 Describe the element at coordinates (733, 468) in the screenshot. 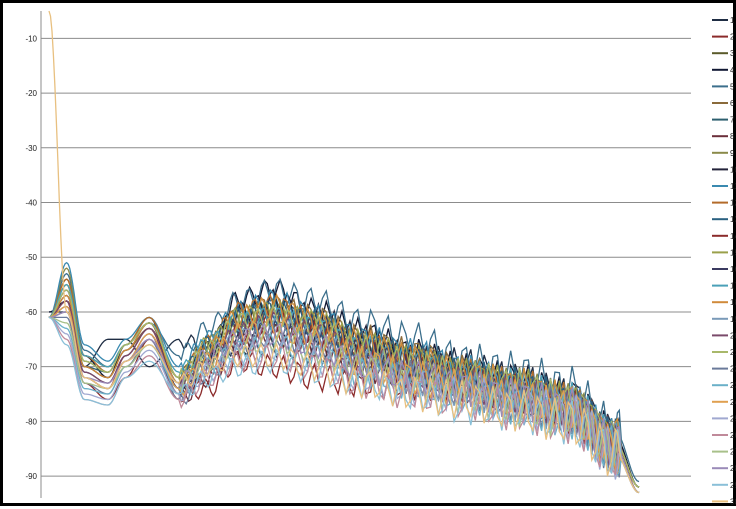

I see `legend-label-28: 28` at that location.